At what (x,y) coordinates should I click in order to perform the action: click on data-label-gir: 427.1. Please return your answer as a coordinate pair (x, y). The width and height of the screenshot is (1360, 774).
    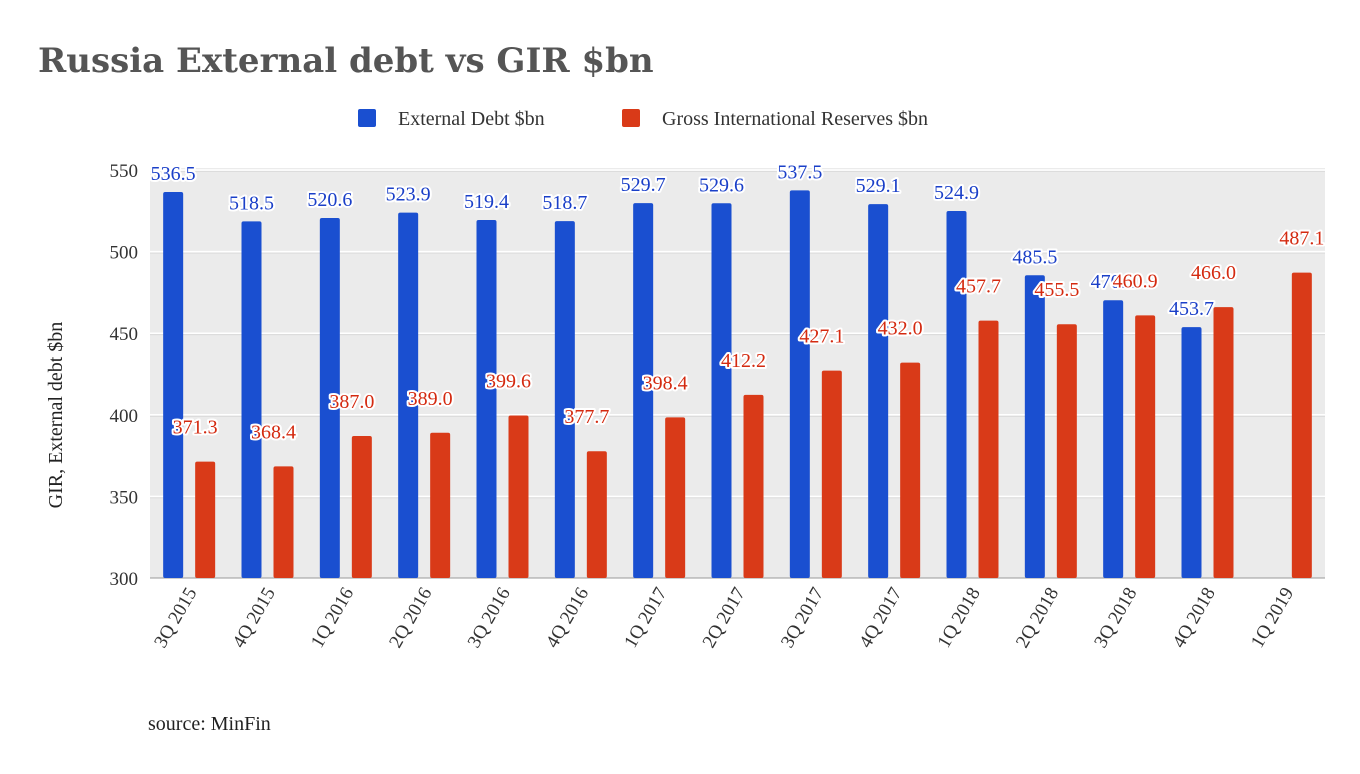
    Looking at the image, I should click on (821, 337).